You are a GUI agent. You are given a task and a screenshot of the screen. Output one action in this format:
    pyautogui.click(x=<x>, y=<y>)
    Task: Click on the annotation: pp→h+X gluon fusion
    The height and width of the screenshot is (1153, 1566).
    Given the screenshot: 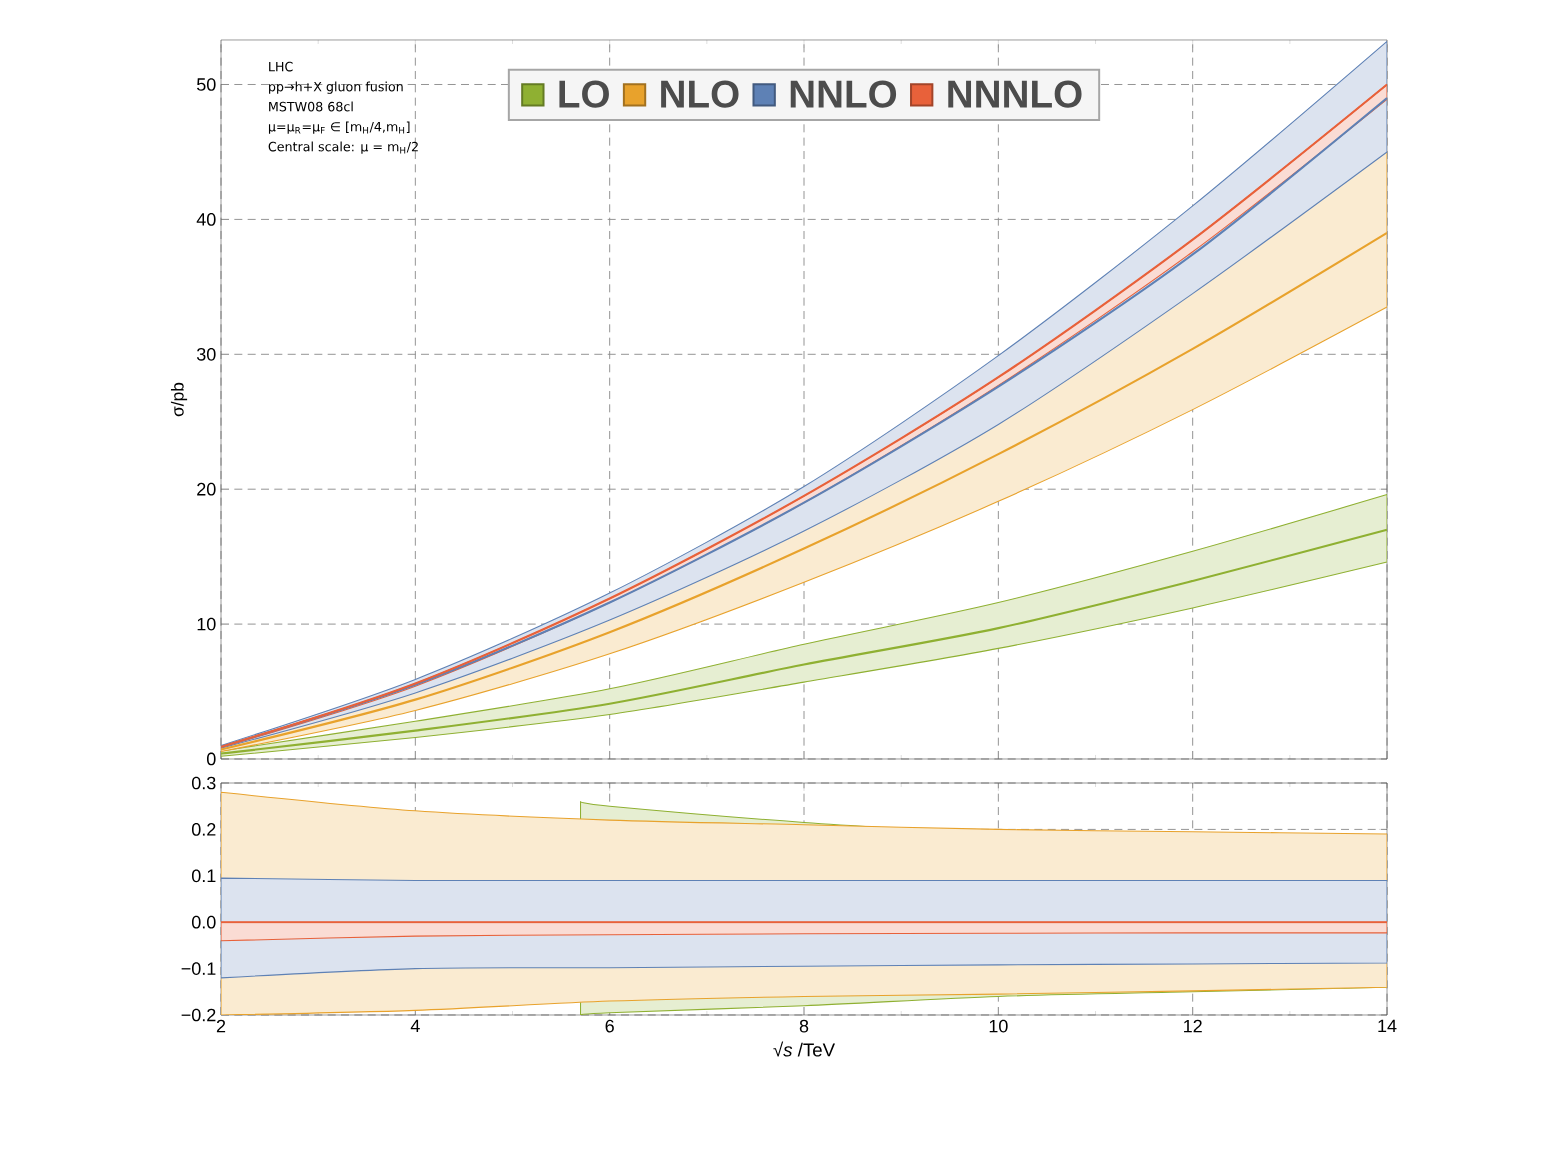 What is the action you would take?
    pyautogui.click(x=336, y=87)
    